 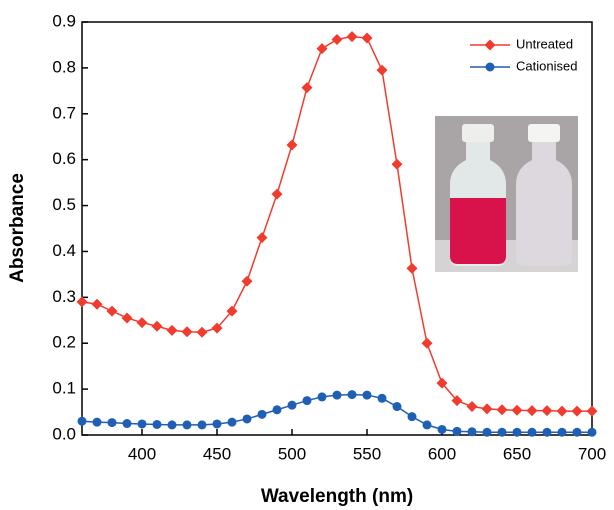 What do you see at coordinates (64, 342) in the screenshot?
I see `y-tick-label: 0.2` at bounding box center [64, 342].